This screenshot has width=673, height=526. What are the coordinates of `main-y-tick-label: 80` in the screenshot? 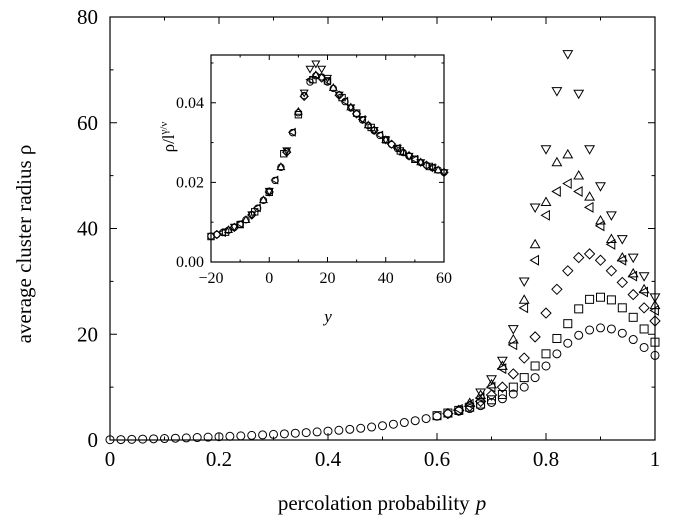 It's located at (87, 17).